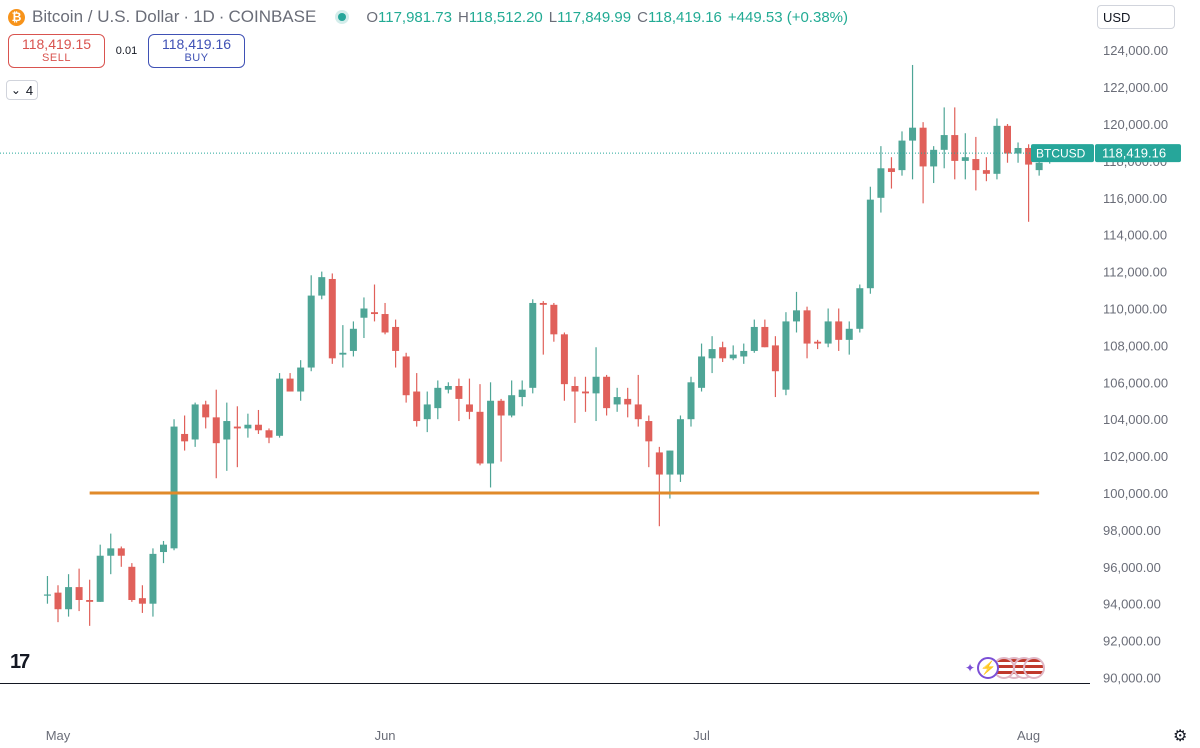 The width and height of the screenshot is (1200, 748). What do you see at coordinates (56, 44) in the screenshot?
I see `sell-price: 118,419.15` at bounding box center [56, 44].